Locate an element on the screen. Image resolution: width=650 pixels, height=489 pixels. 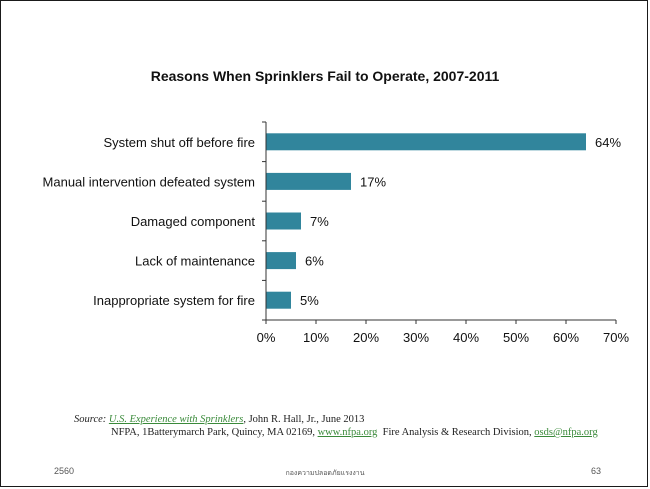
category-label: System shut off before fire is located at coordinates (180, 142).